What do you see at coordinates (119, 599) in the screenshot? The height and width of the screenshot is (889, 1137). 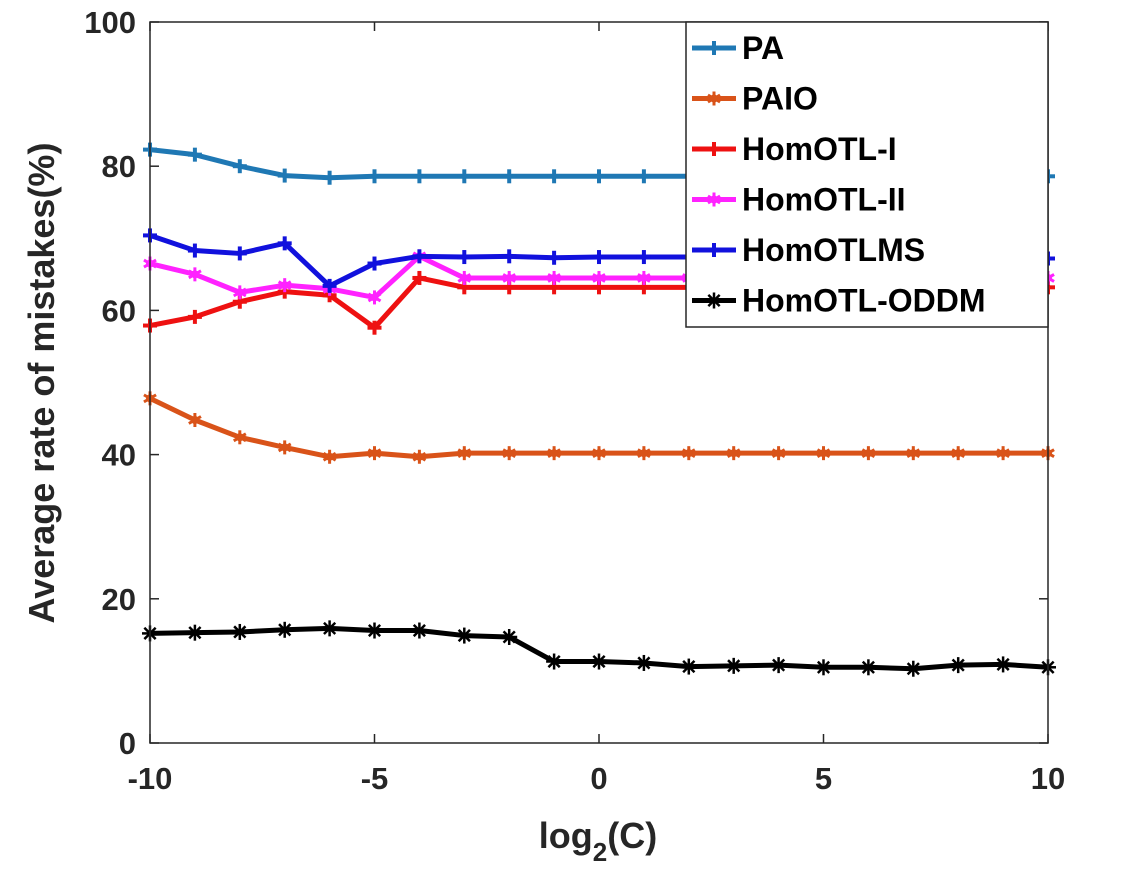 I see `y-tick-label: 20` at bounding box center [119, 599].